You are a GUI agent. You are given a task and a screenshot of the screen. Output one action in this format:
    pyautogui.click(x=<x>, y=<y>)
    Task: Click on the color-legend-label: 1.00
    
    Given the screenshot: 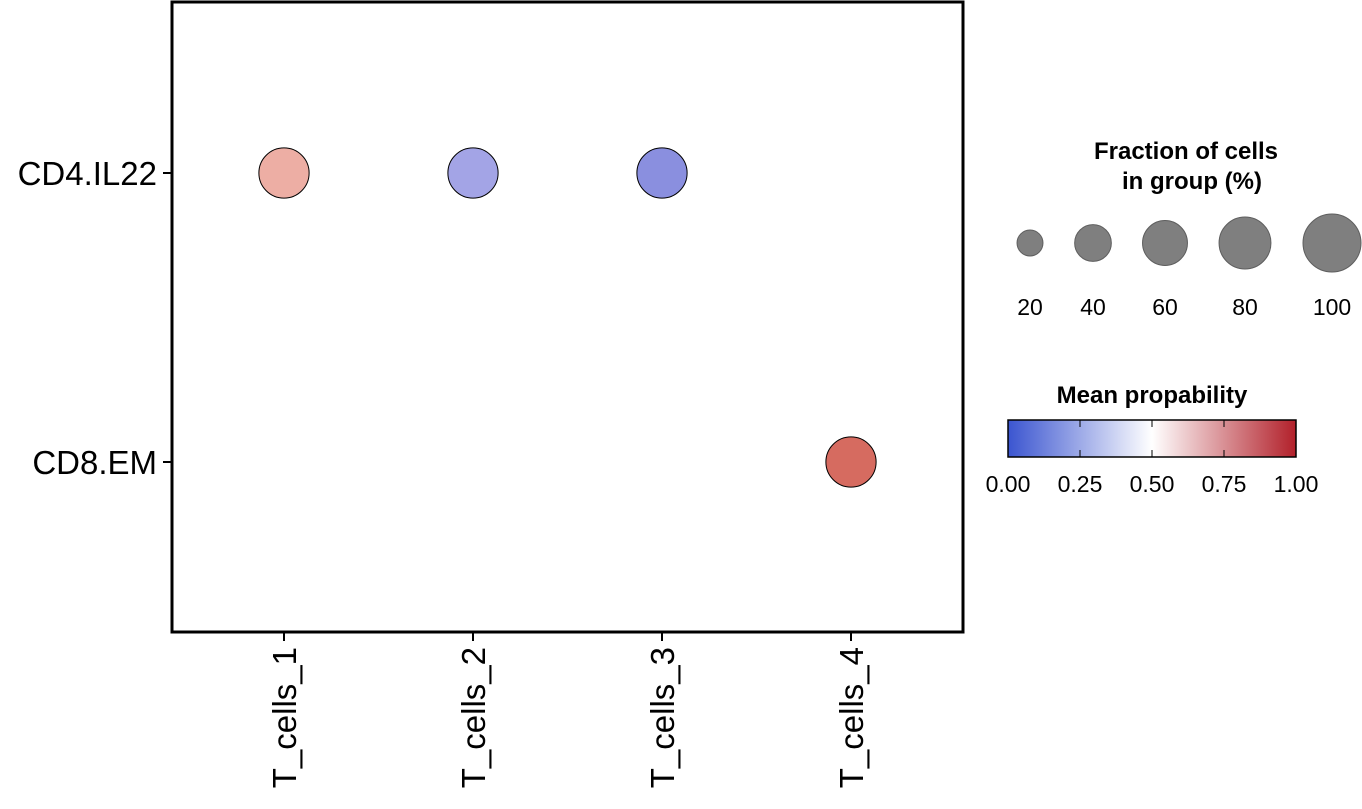 What is the action you would take?
    pyautogui.click(x=1296, y=484)
    